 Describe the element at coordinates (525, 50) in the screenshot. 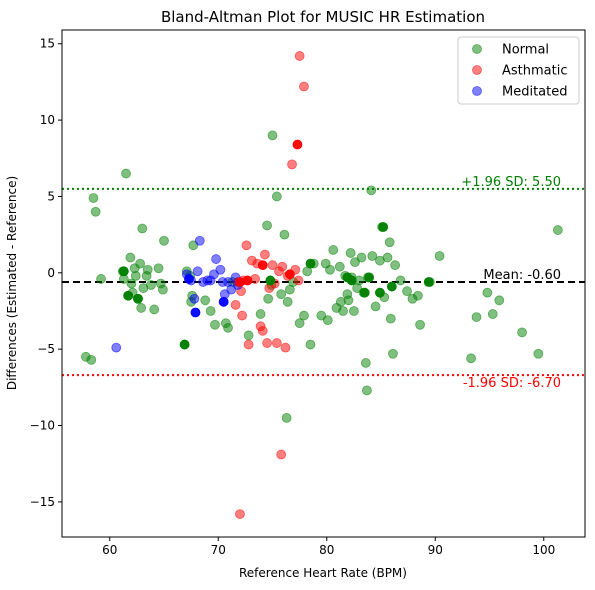

I see `legend-label: Normal` at that location.